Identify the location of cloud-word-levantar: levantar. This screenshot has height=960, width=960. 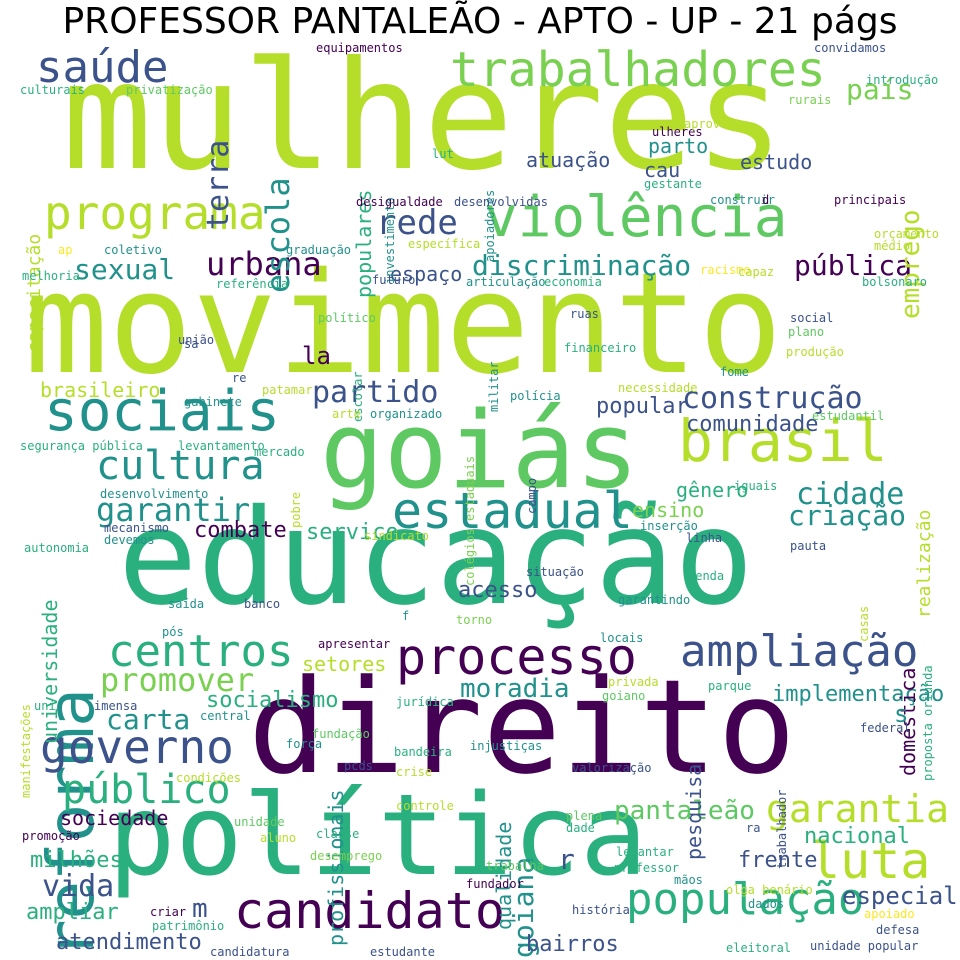
(645, 852).